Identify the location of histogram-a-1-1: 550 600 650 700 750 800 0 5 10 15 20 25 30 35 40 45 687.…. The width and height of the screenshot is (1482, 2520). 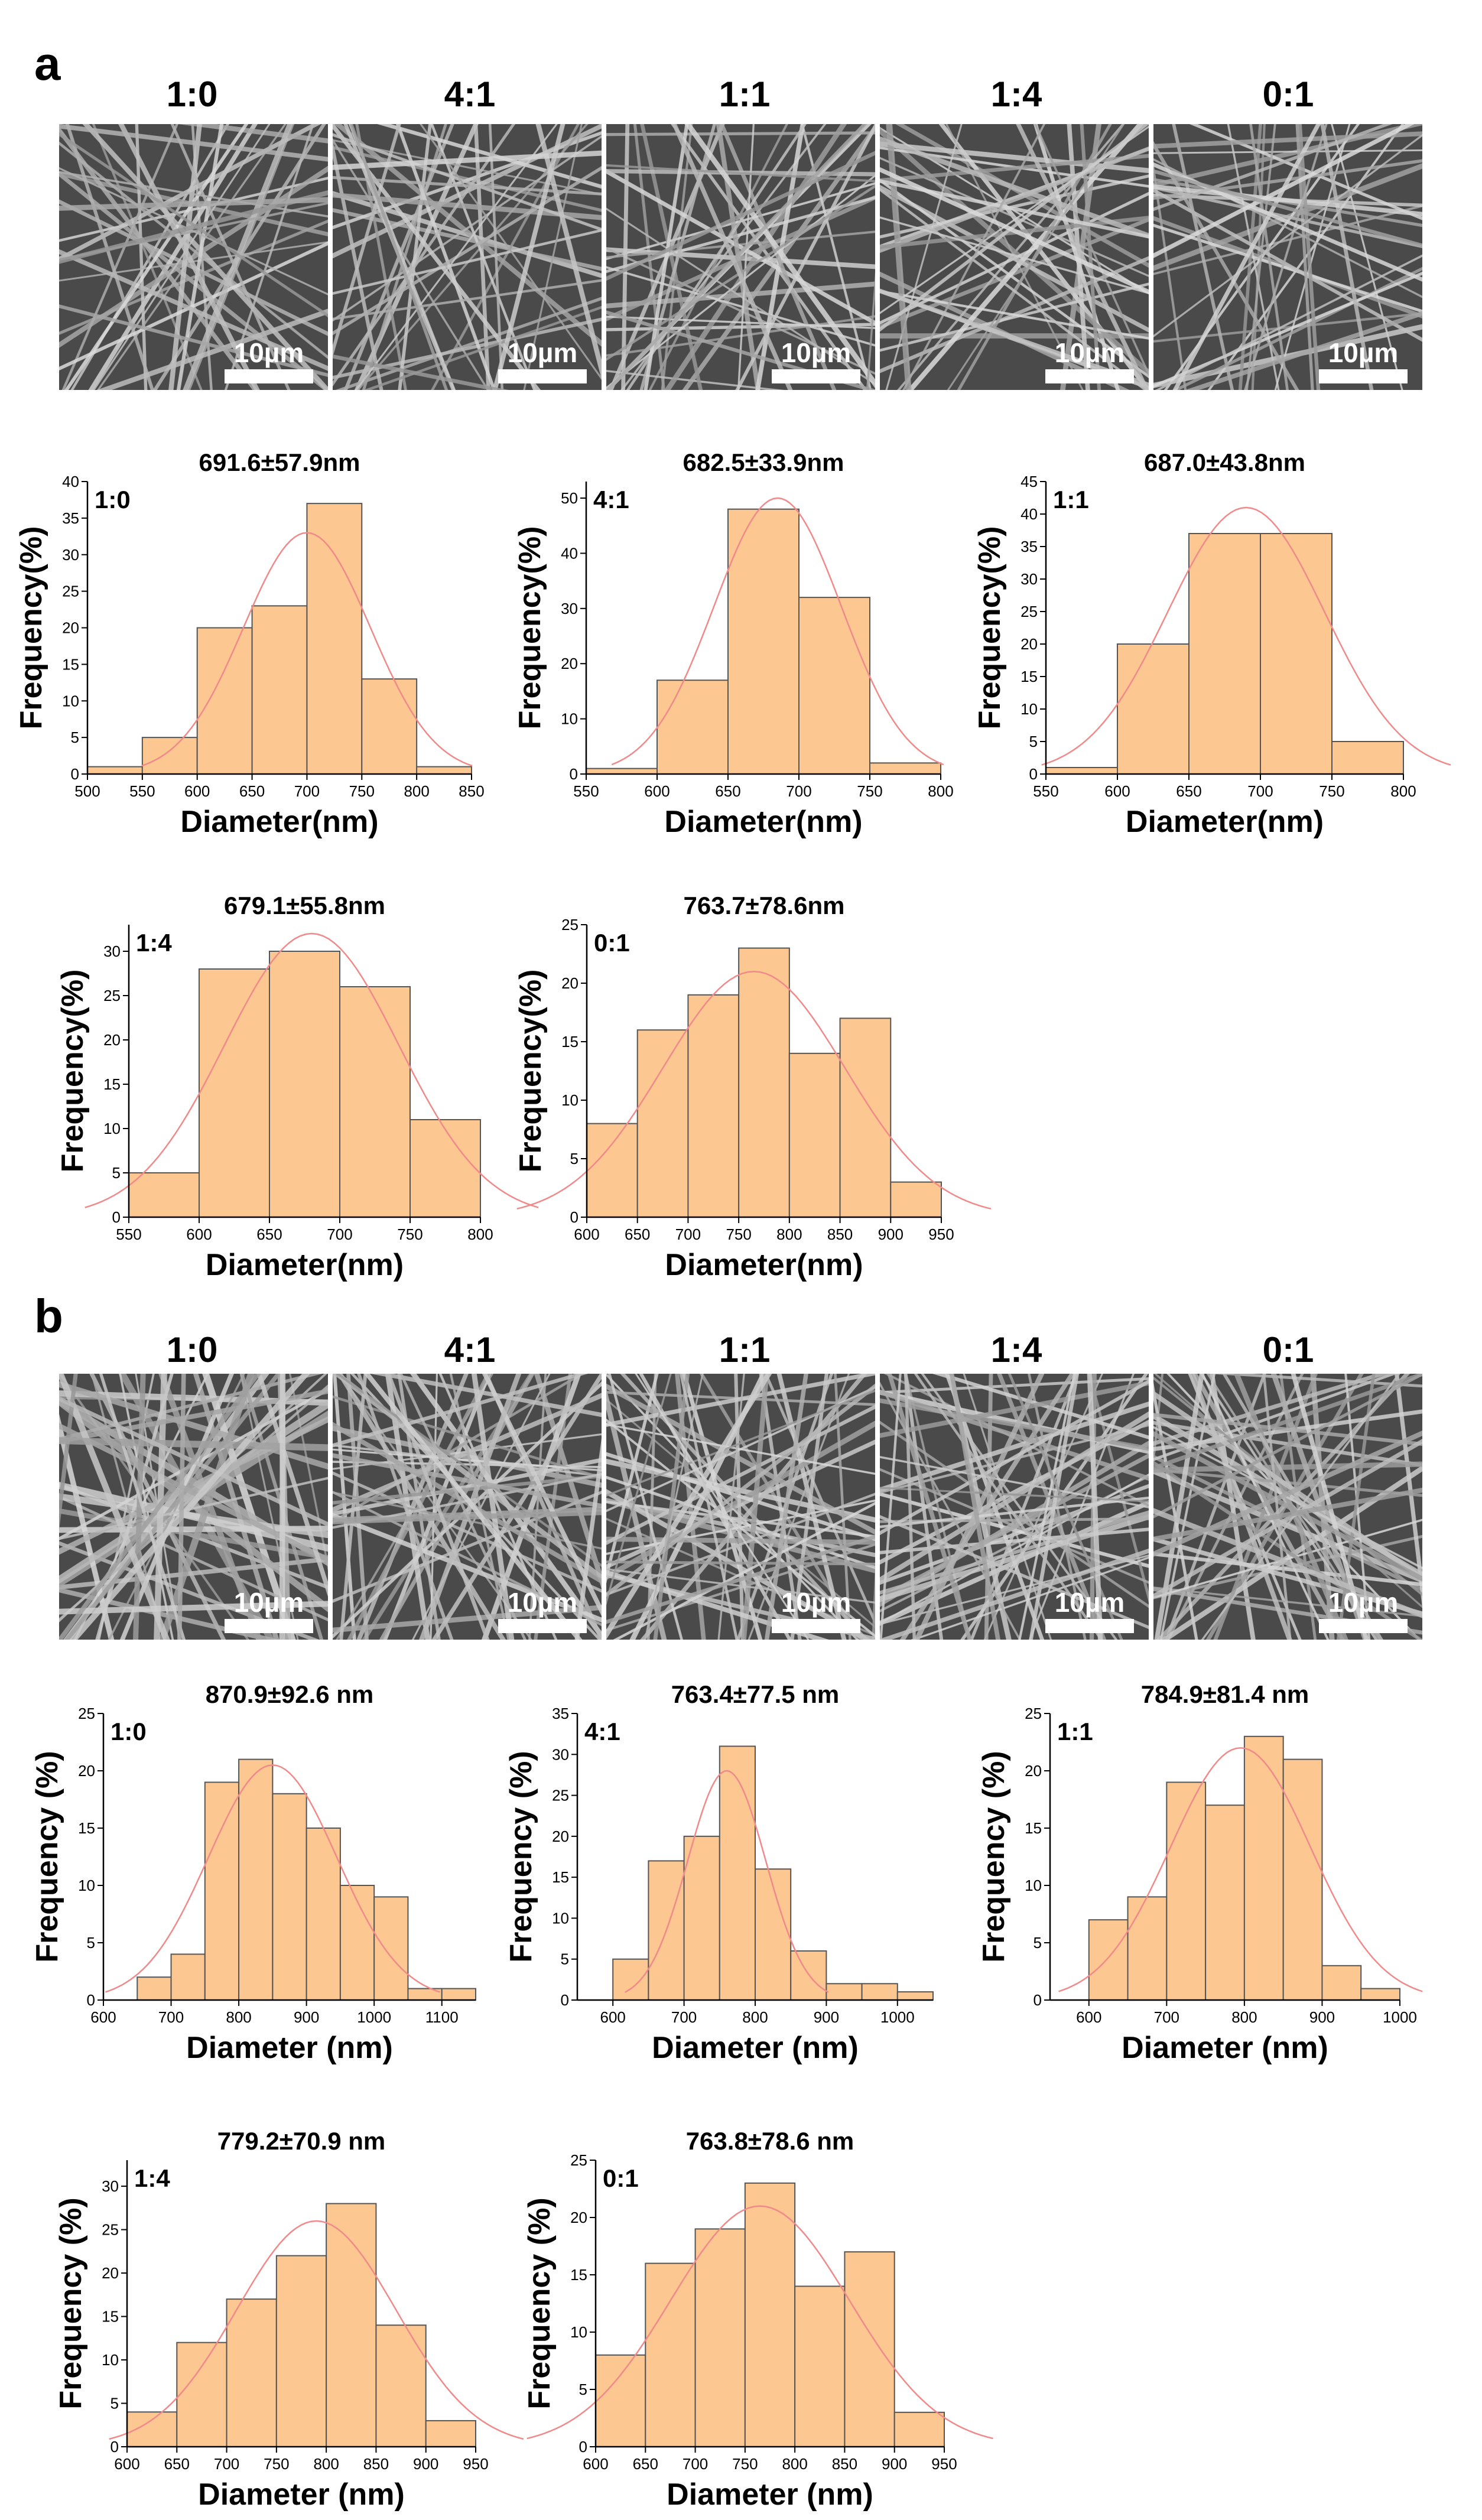
(1212, 643).